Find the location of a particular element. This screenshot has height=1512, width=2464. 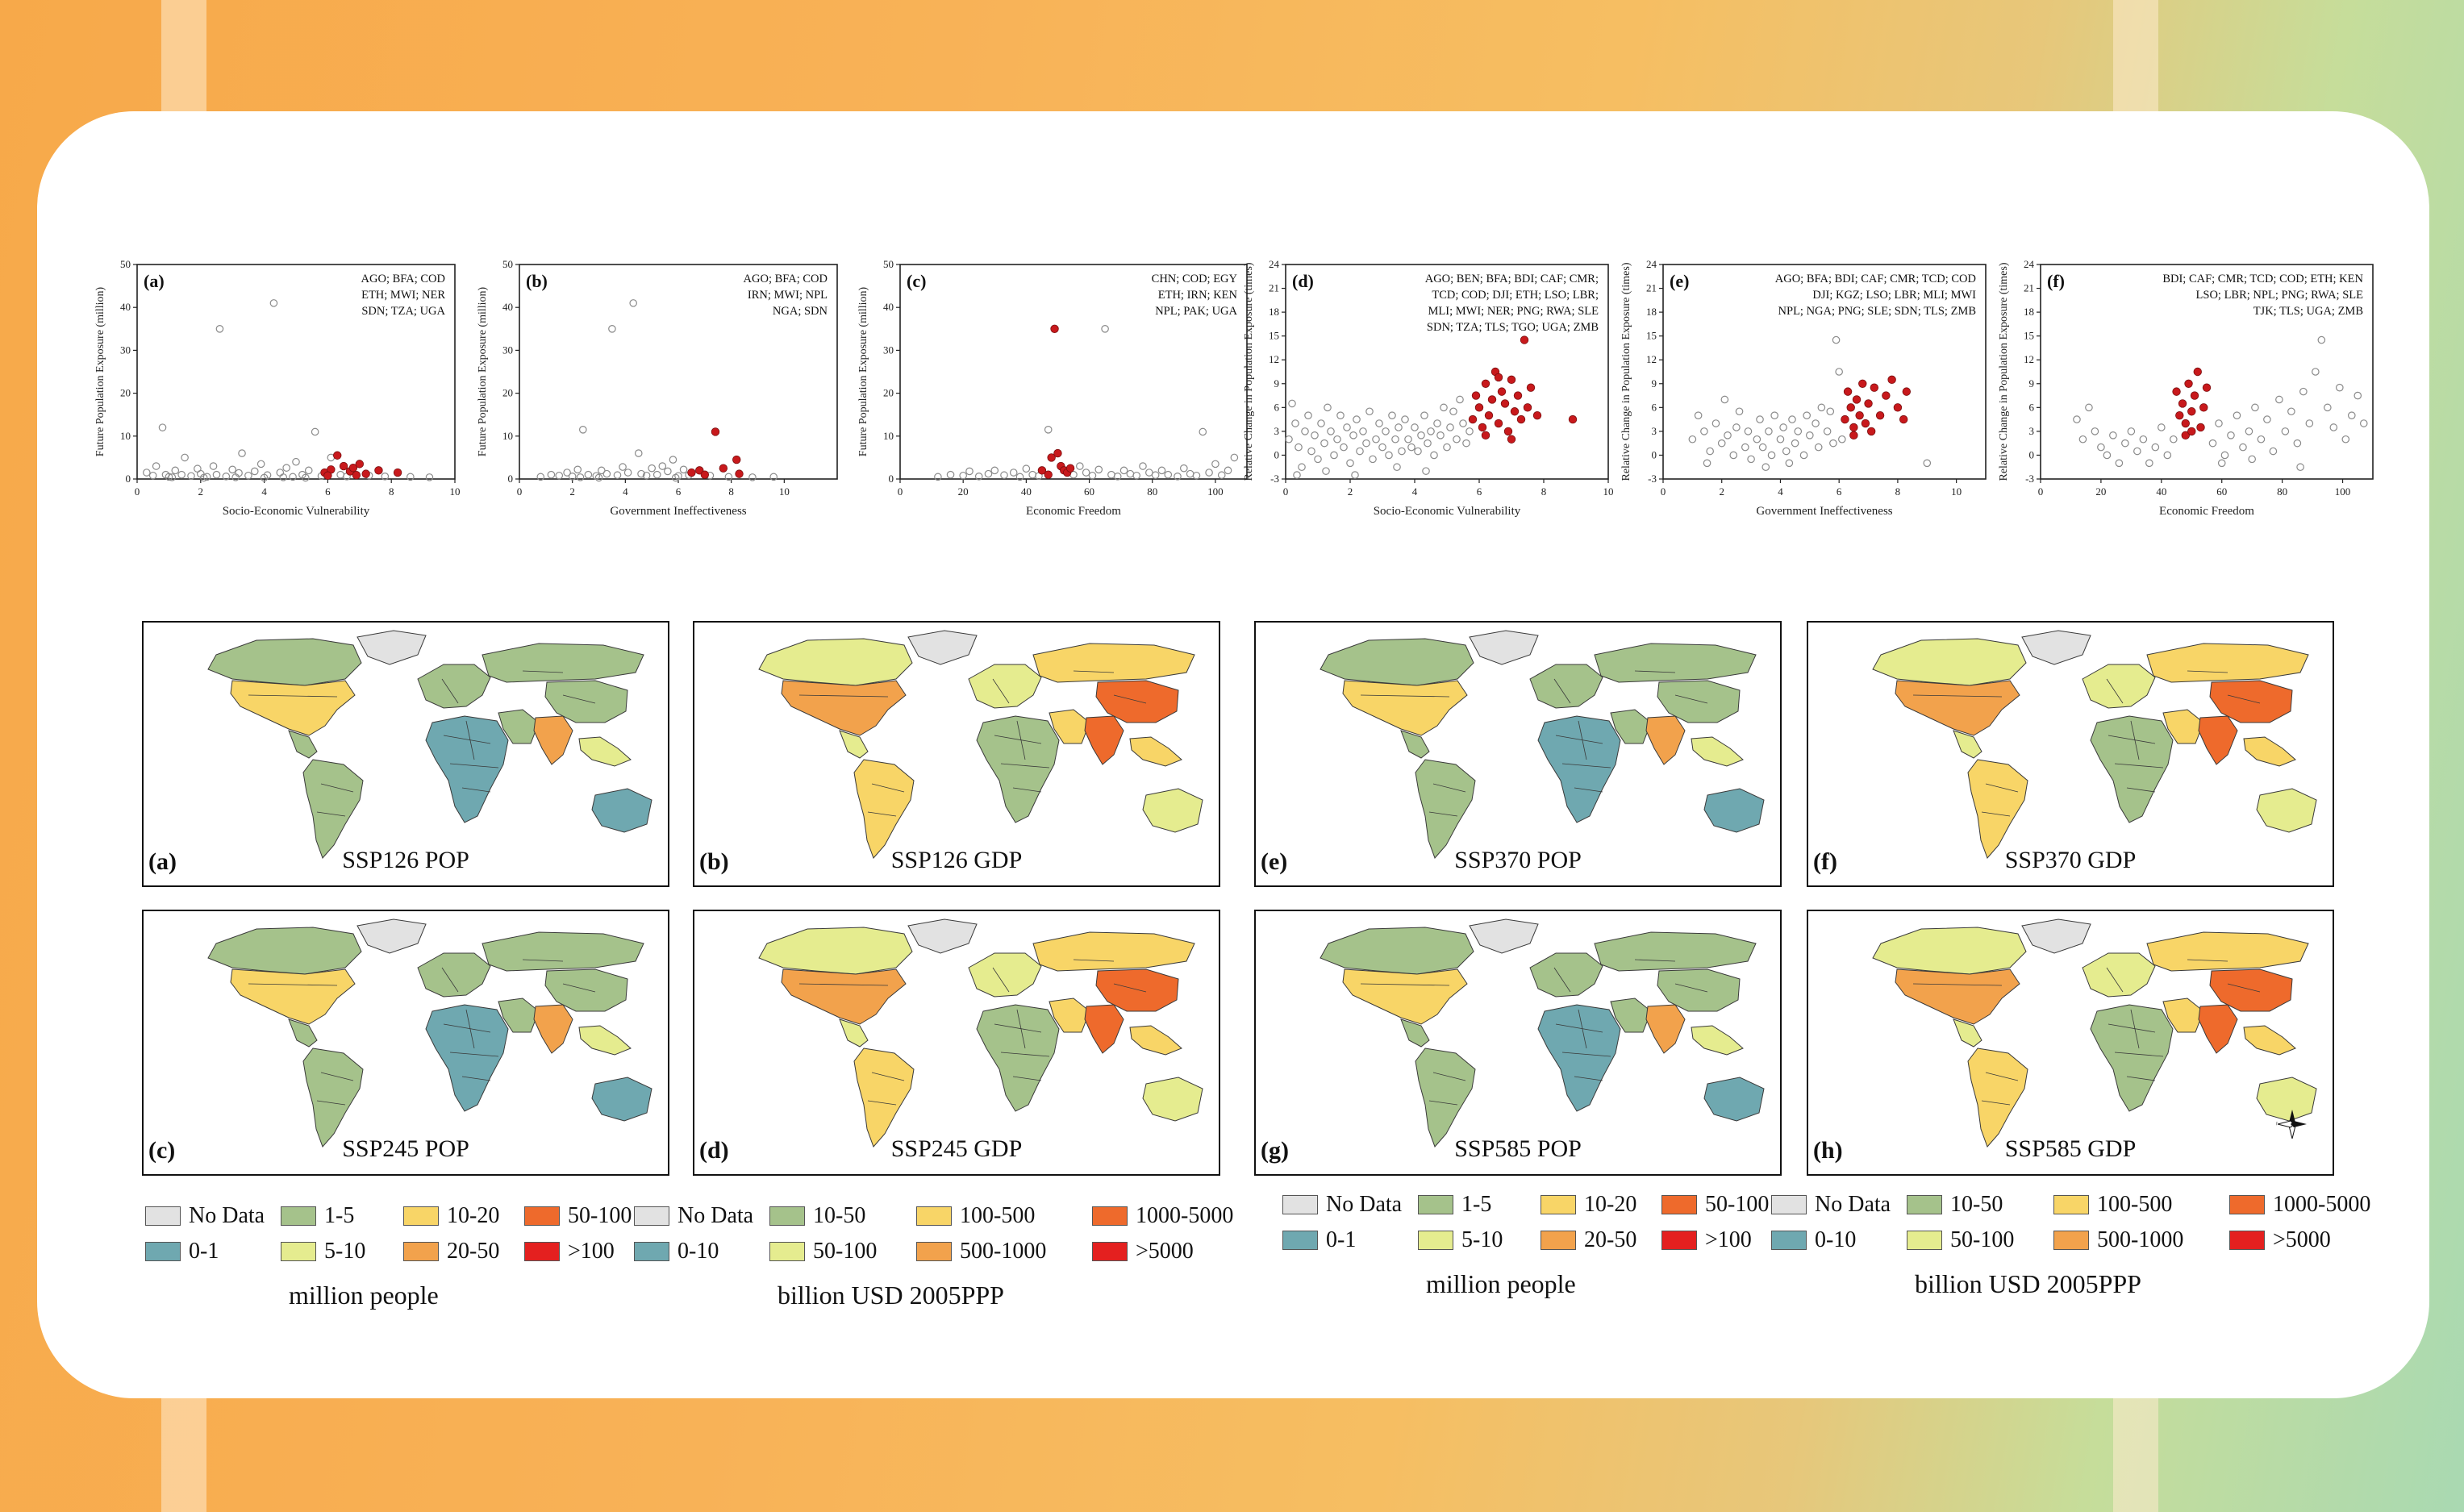

legend-label: No Data is located at coordinates (1364, 1204).